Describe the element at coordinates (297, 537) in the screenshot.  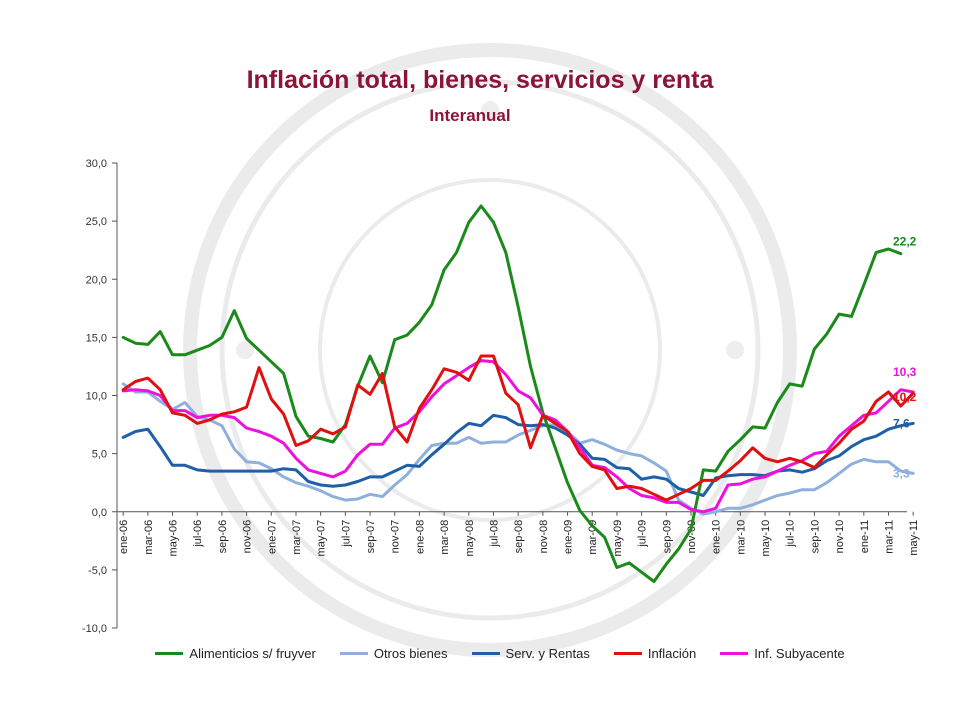
I see `x-tick-label: mar-07` at that location.